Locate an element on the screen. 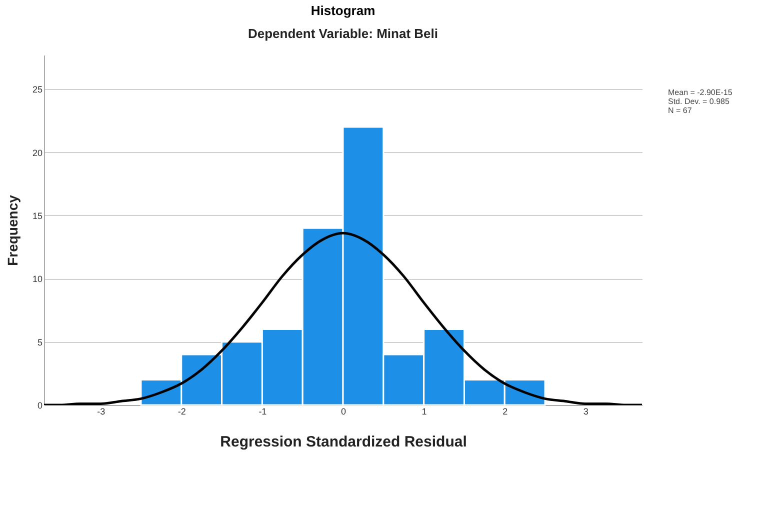 The height and width of the screenshot is (508, 760). y-tick-label: 15 is located at coordinates (37, 215).